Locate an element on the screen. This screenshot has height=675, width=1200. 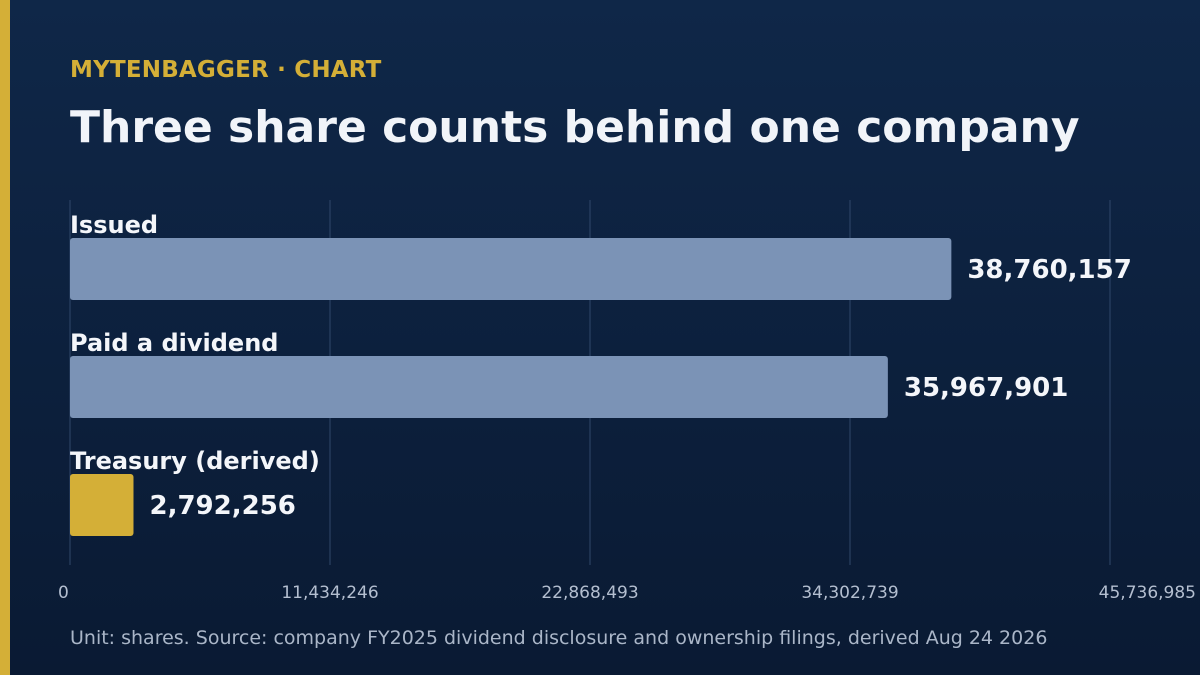
chart-title: Three share counts behind one company is located at coordinates (575, 127).